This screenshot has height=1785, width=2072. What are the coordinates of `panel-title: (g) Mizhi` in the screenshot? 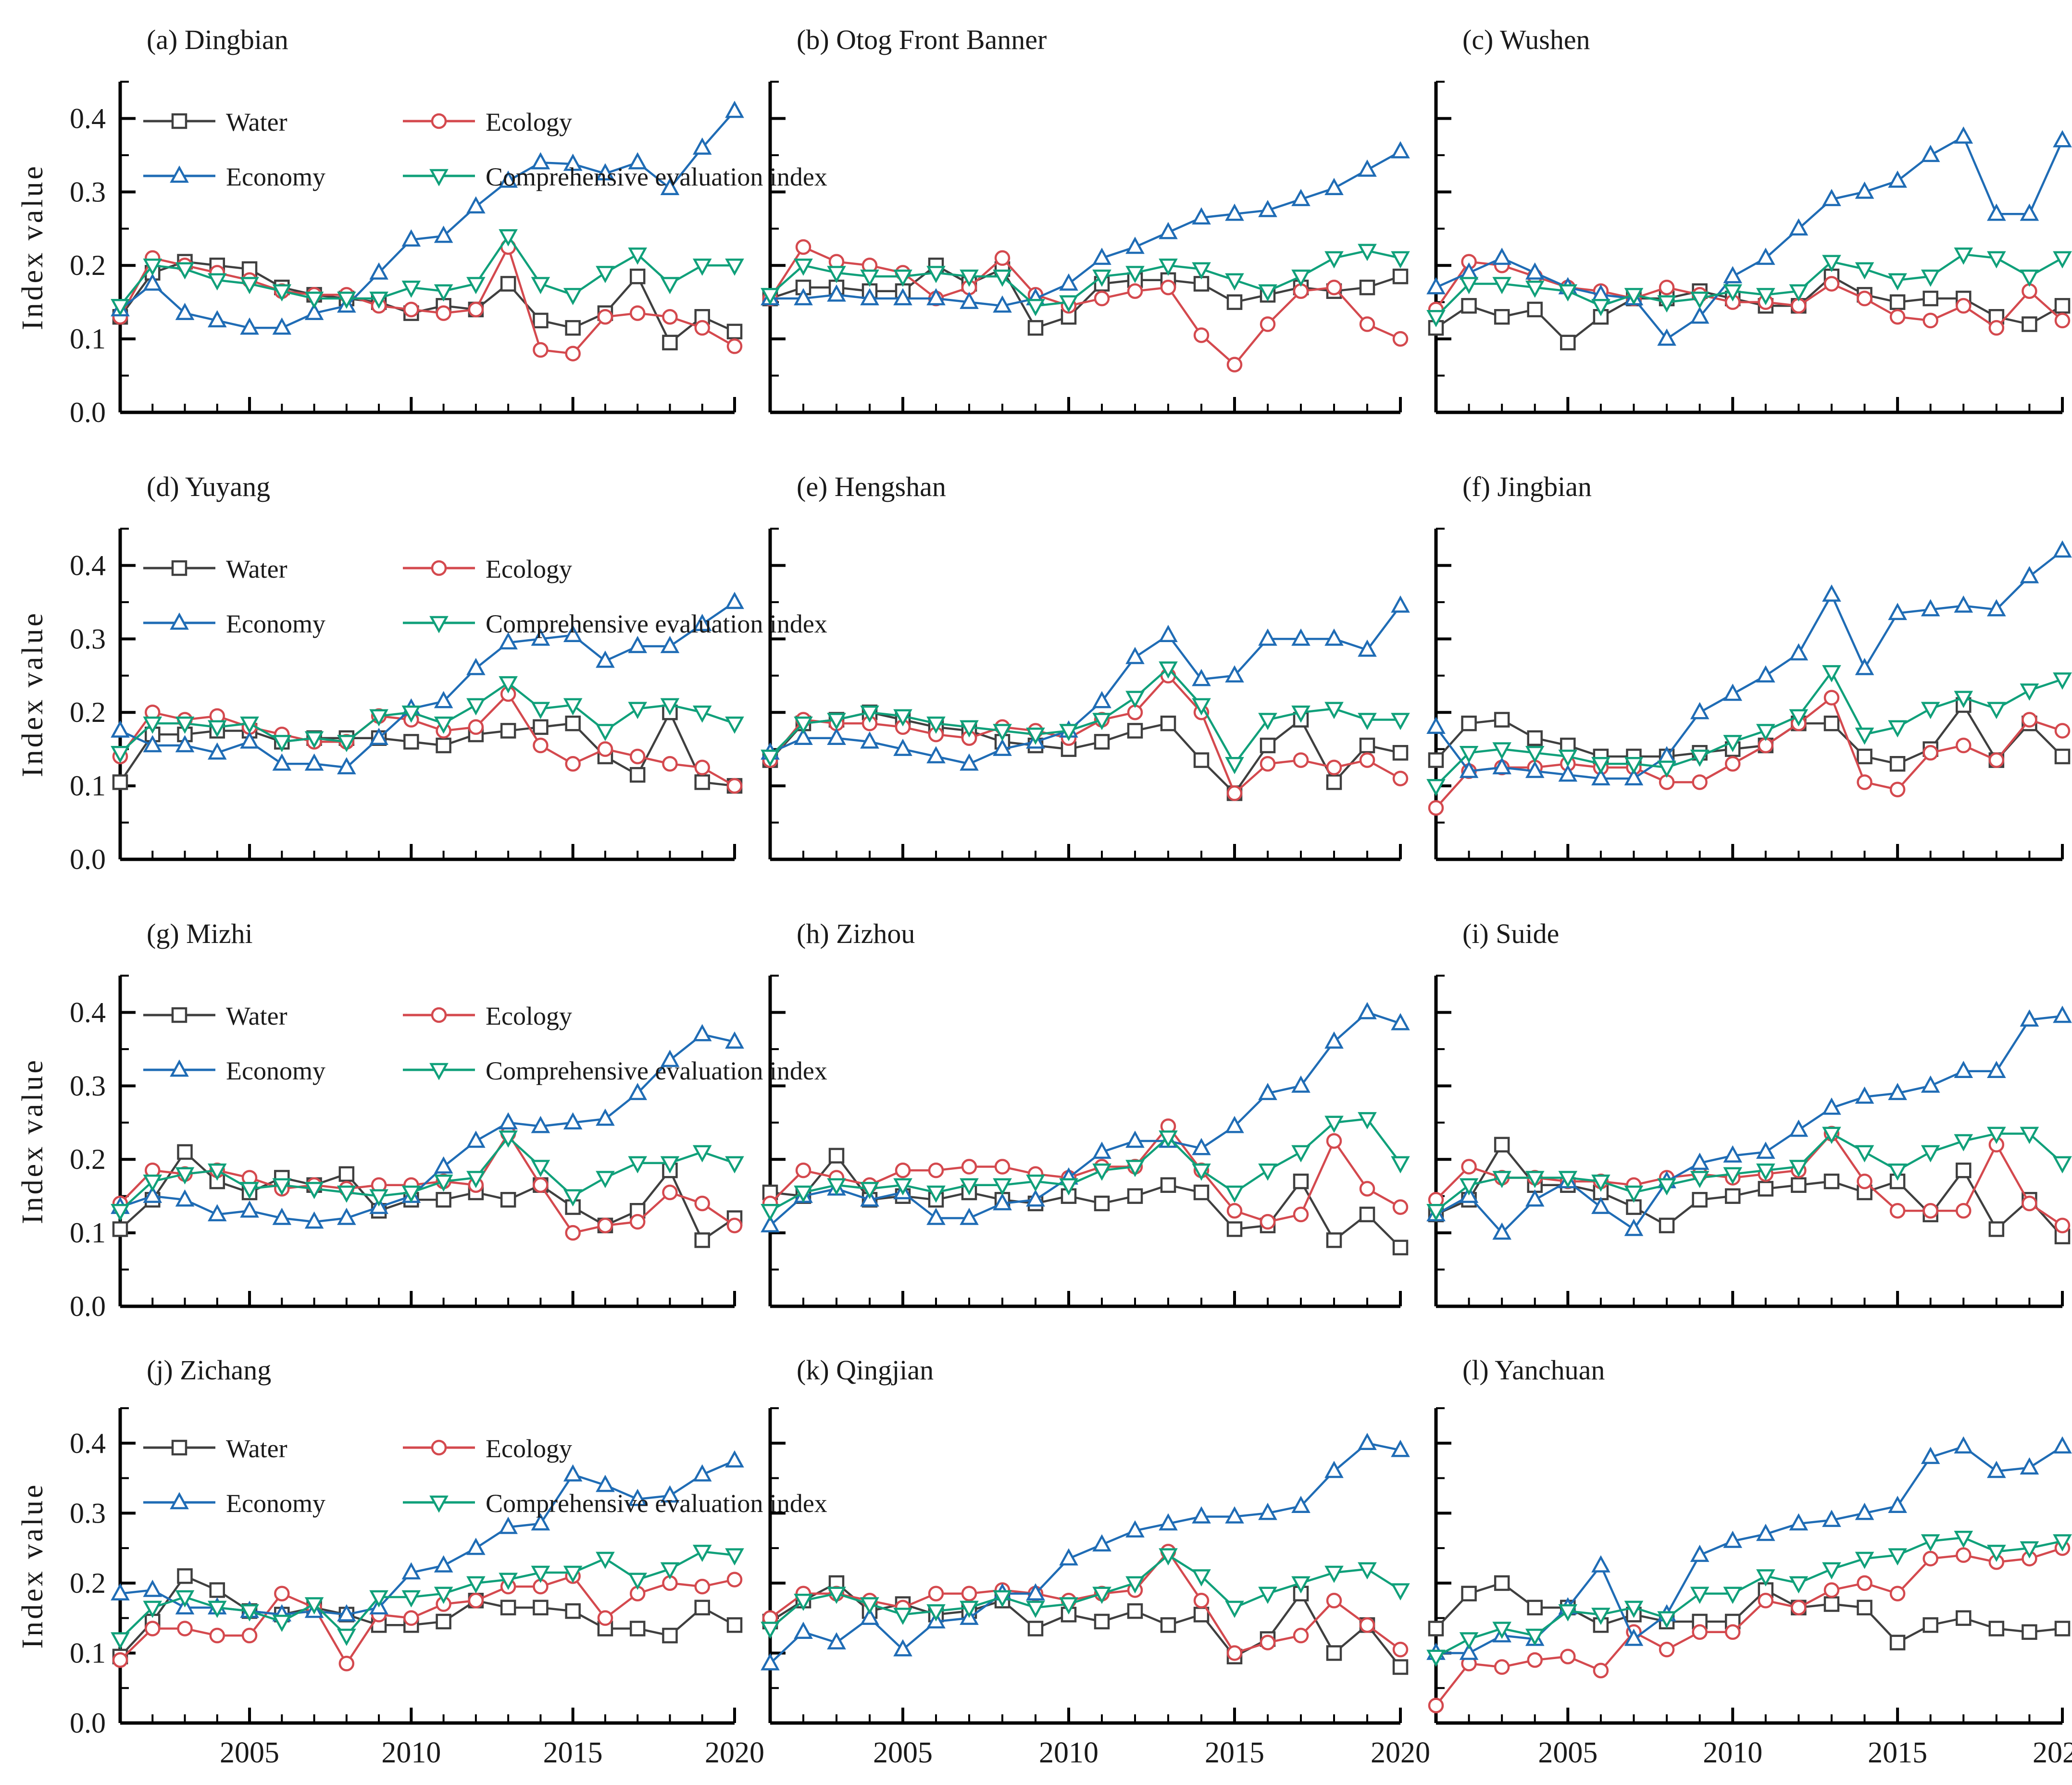 It's located at (200, 933).